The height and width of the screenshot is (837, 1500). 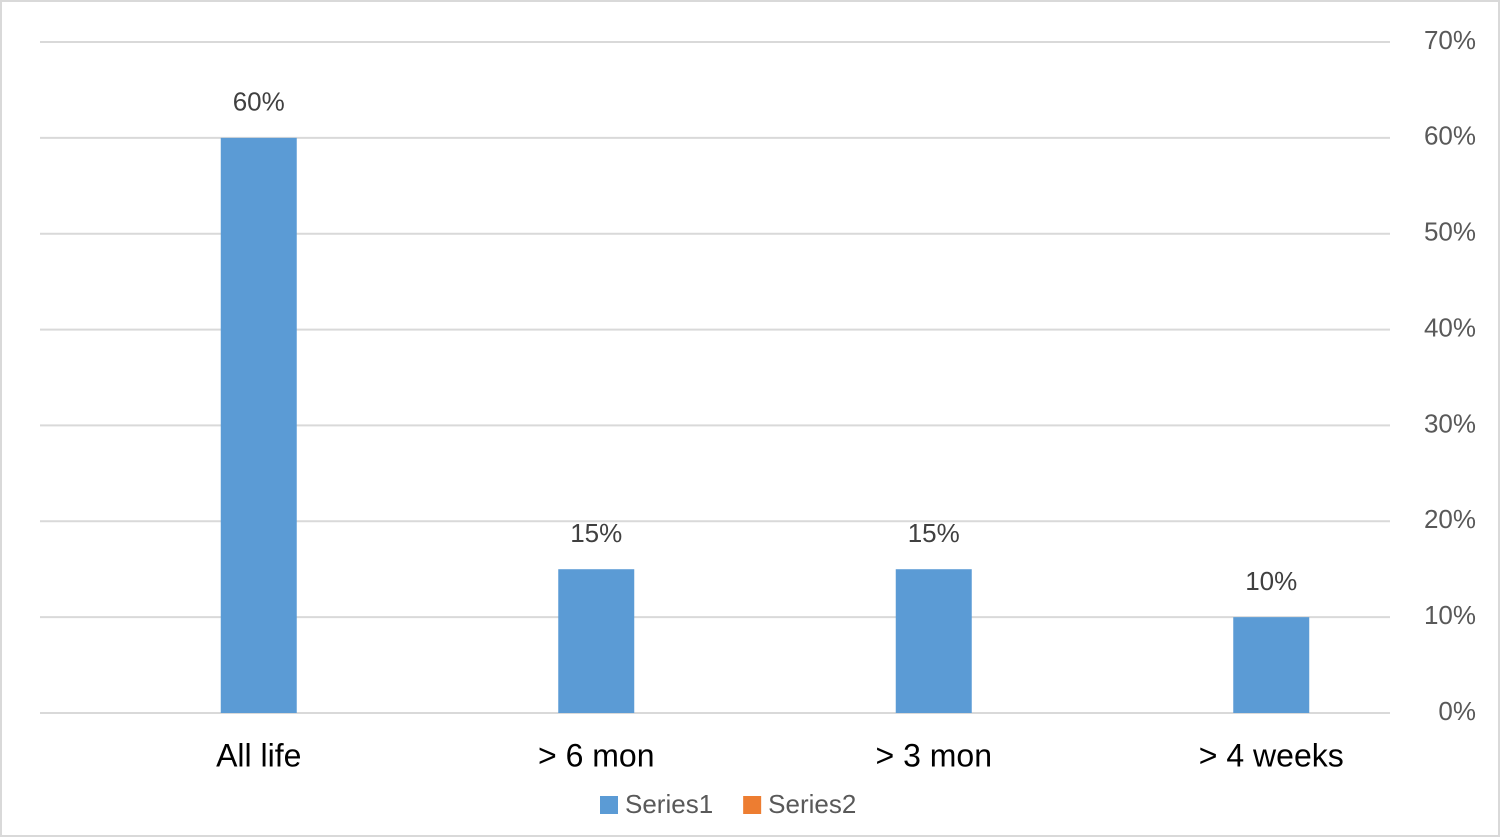 What do you see at coordinates (1450, 519) in the screenshot?
I see `y-tick-label: 20%` at bounding box center [1450, 519].